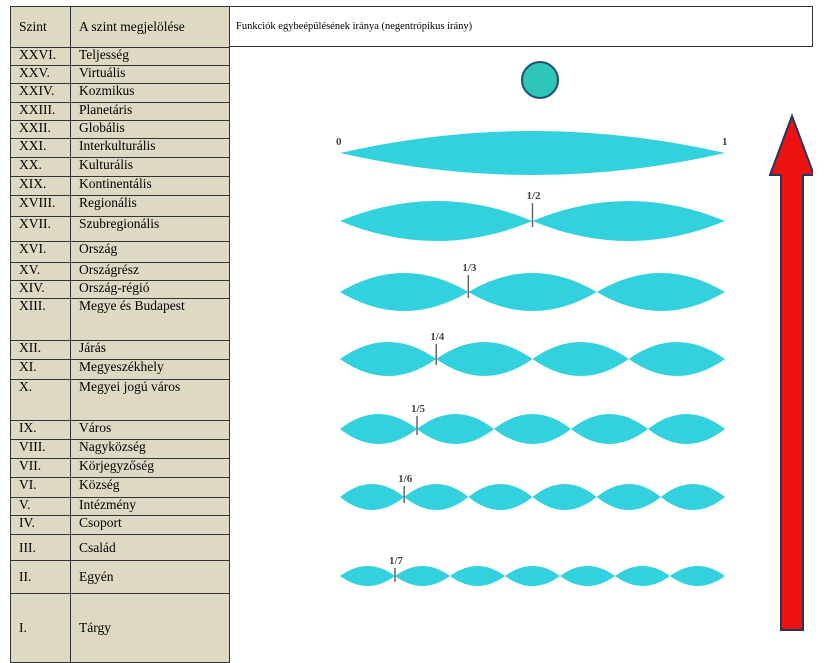 This screenshot has width=833, height=663. What do you see at coordinates (150, 369) in the screenshot?
I see `level-designation: Megyeszékhely` at bounding box center [150, 369].